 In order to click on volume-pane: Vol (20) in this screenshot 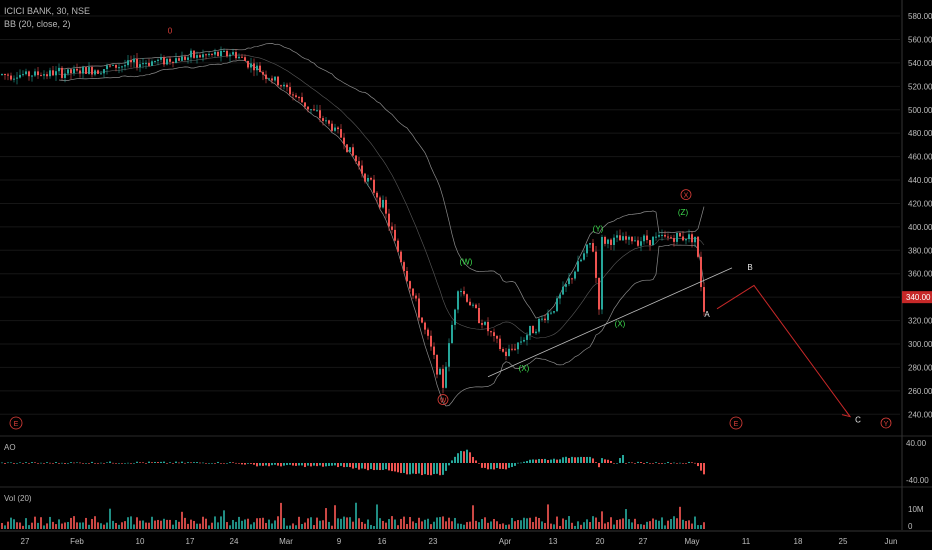, I will do `click(466, 507)`.